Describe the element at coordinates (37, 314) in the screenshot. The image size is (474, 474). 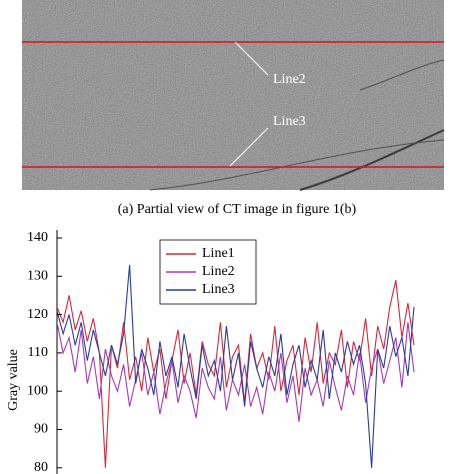
I see `y-tick-label: 120` at that location.